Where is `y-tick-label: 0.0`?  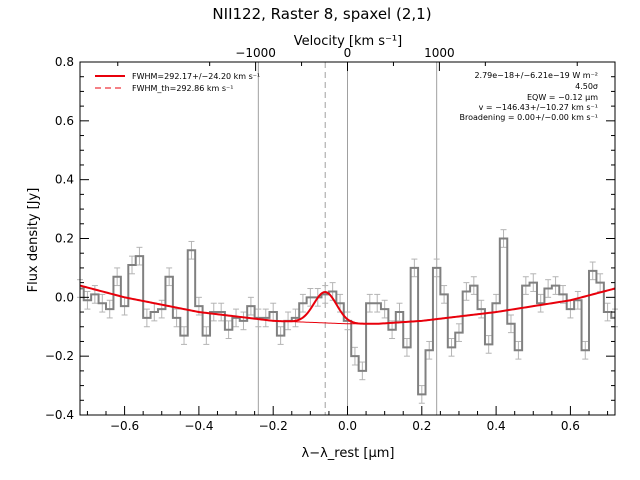 y-tick-label: 0.0 is located at coordinates (64, 297).